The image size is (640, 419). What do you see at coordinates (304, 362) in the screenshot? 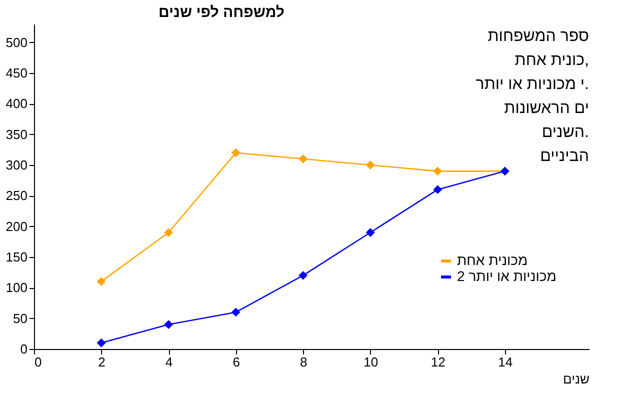
I see `x-tick-label: 8` at bounding box center [304, 362].